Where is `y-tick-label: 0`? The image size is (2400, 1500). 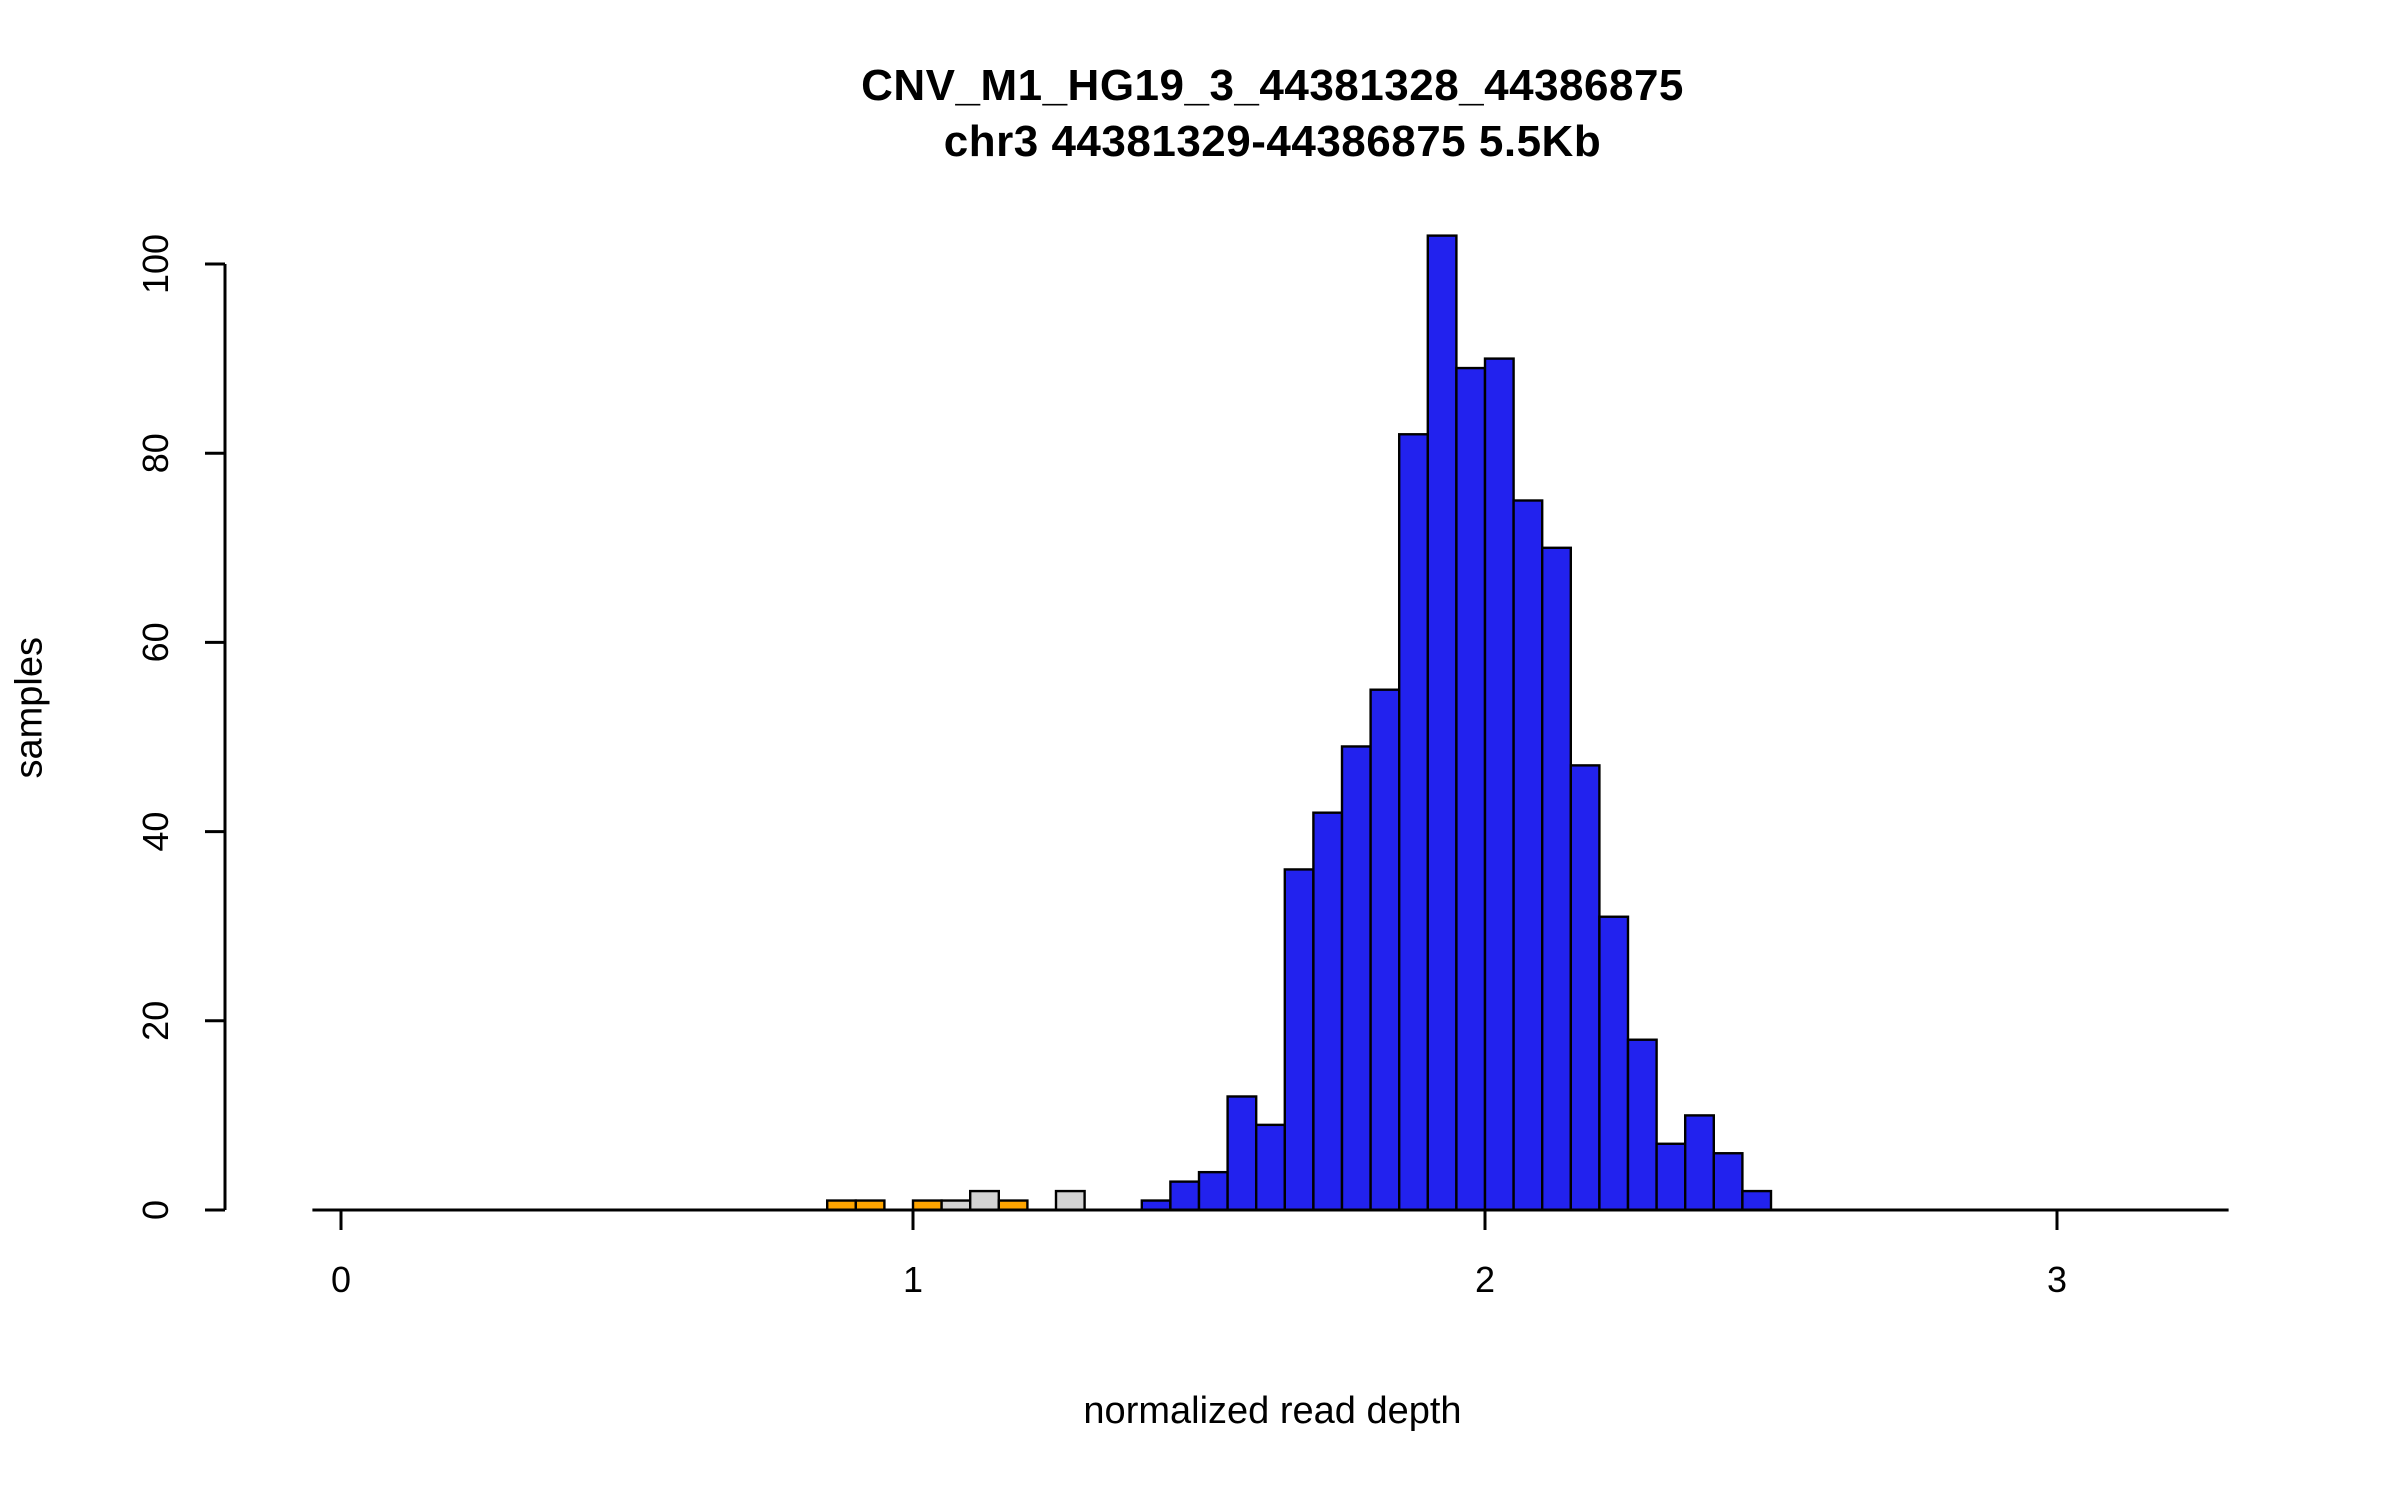 y-tick-label: 0 is located at coordinates (155, 1210).